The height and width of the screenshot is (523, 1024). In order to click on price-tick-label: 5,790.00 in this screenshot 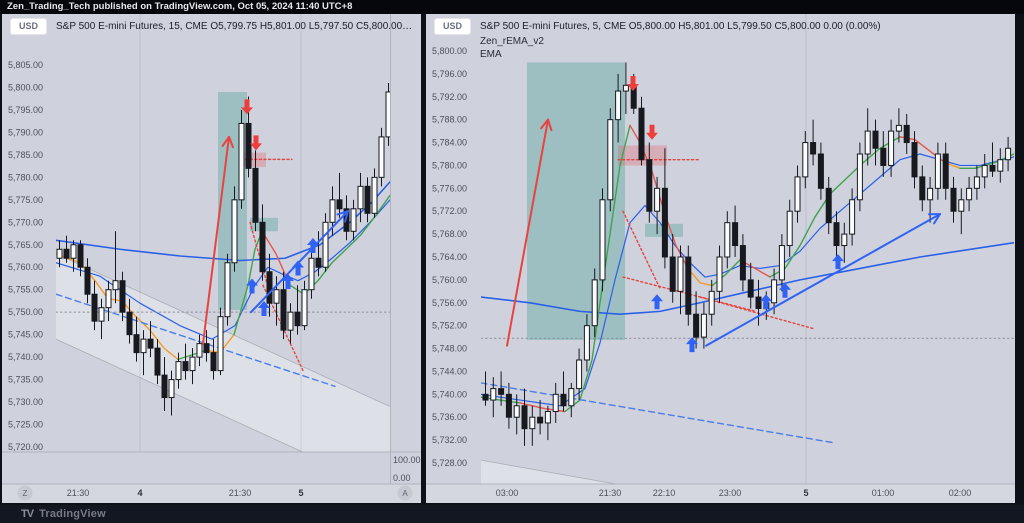, I will do `click(25, 132)`.